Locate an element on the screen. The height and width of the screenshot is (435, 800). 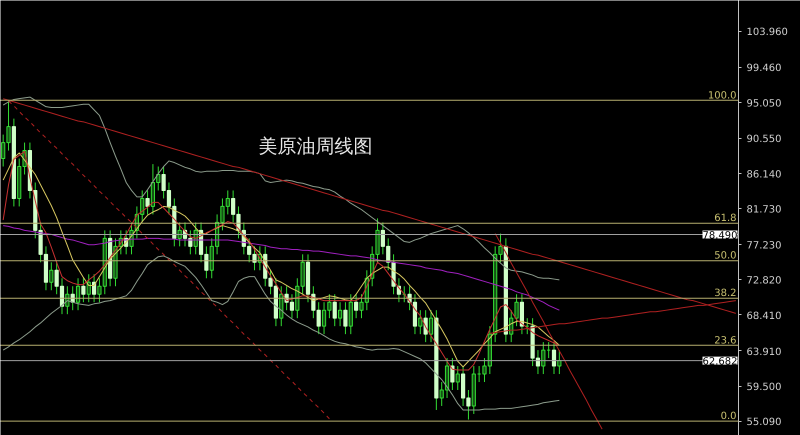
y-tick-label: 63.910 is located at coordinates (764, 352).